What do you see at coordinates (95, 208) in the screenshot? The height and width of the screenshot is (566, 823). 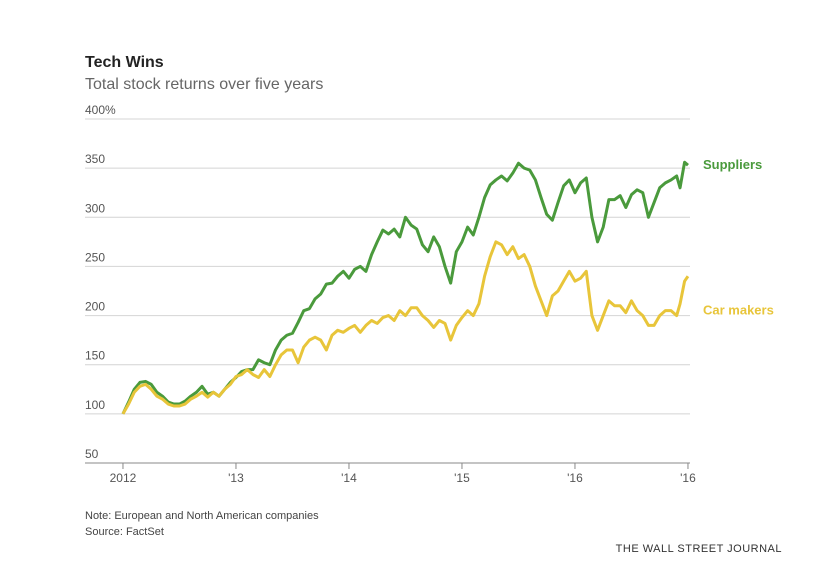 I see `y-tick-label: 300` at bounding box center [95, 208].